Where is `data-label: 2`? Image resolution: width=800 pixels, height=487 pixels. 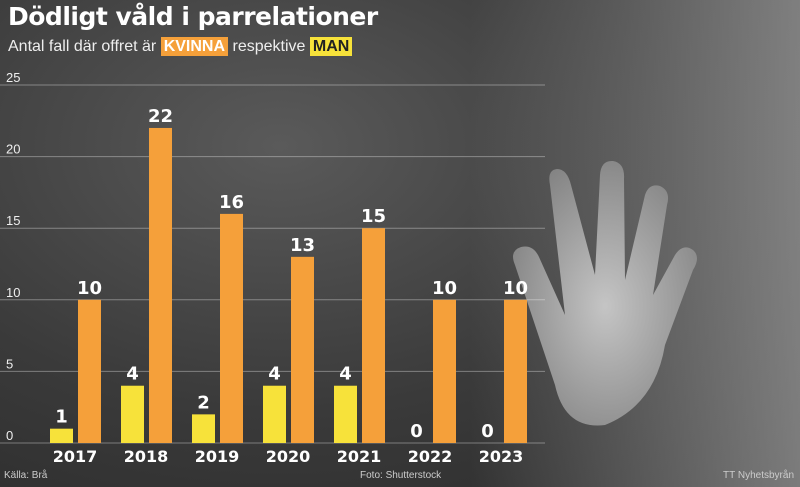
data-label: 2 is located at coordinates (203, 402).